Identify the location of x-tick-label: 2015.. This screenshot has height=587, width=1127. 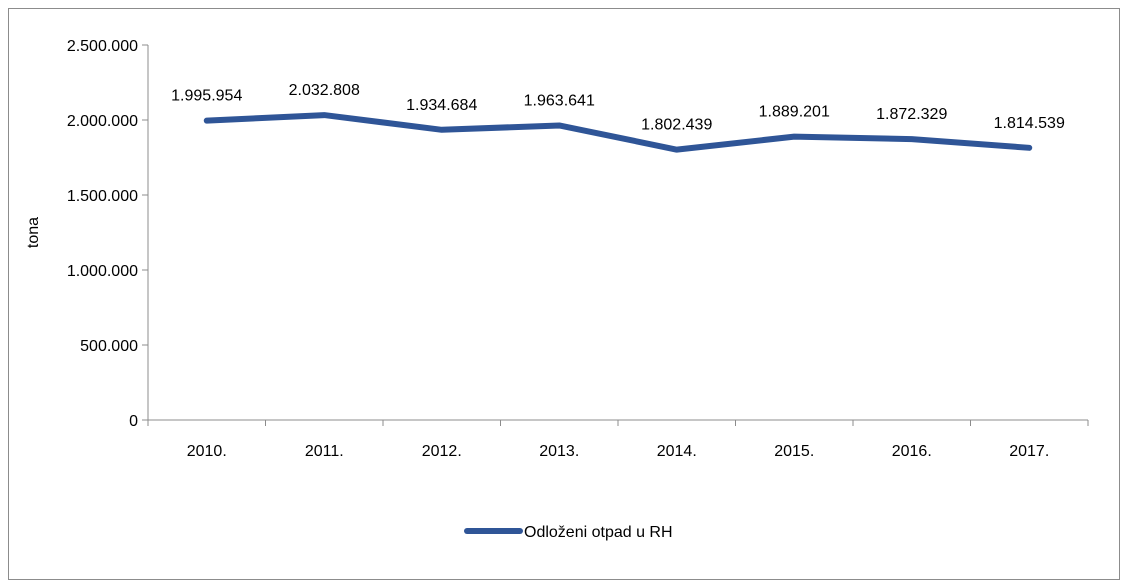
(794, 451).